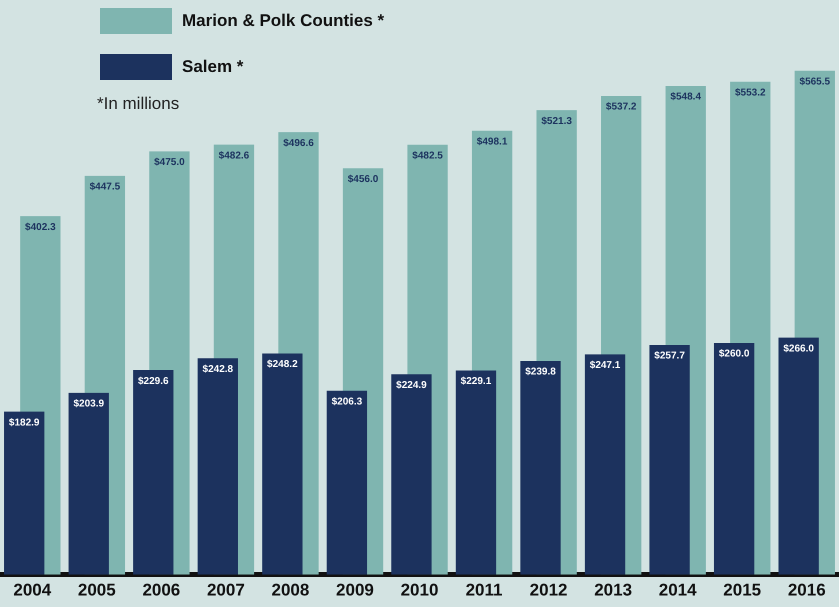  What do you see at coordinates (428, 156) in the screenshot?
I see `data-label: $482.5` at bounding box center [428, 156].